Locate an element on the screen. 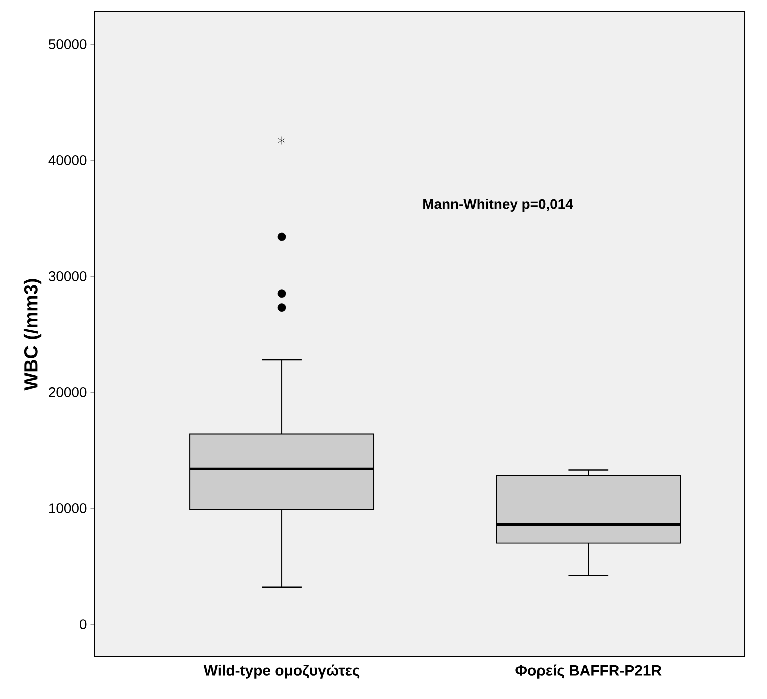 The height and width of the screenshot is (699, 767). y-tick-label: 10000 is located at coordinates (68, 509).